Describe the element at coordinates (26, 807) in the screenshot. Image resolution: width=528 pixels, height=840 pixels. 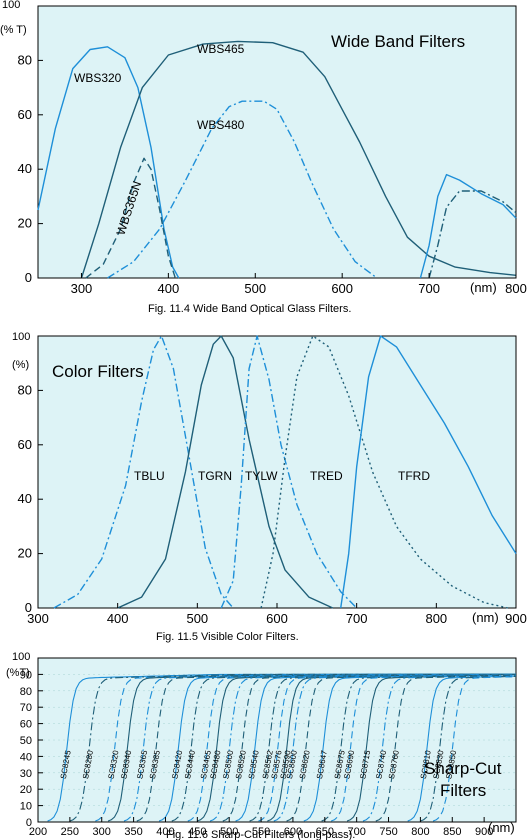
I see `y-tick-label: 10` at that location.